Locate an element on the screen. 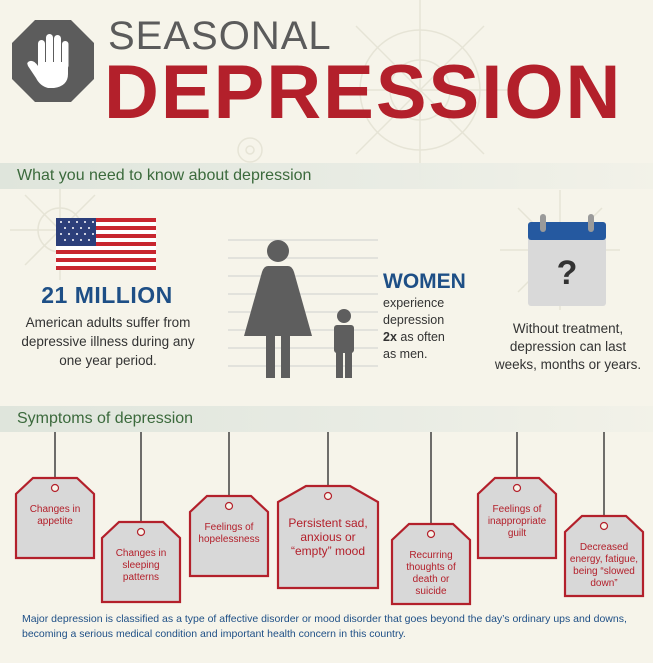  symptoms-section-title: Symptoms of depression is located at coordinates (105, 418).